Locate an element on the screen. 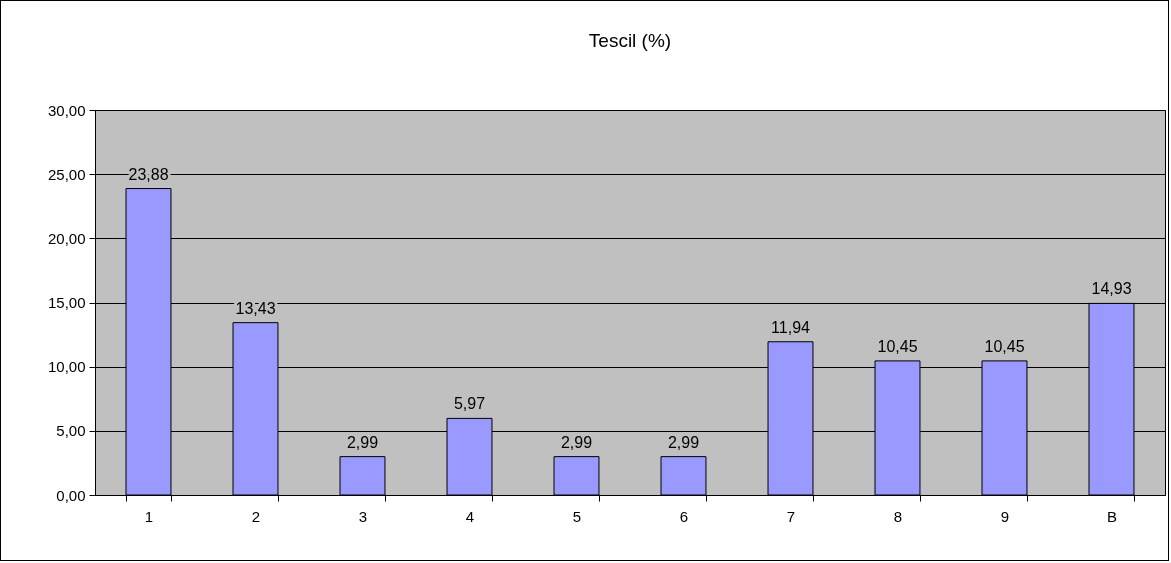 The width and height of the screenshot is (1171, 563). data-label: 14,93 is located at coordinates (1111, 289).